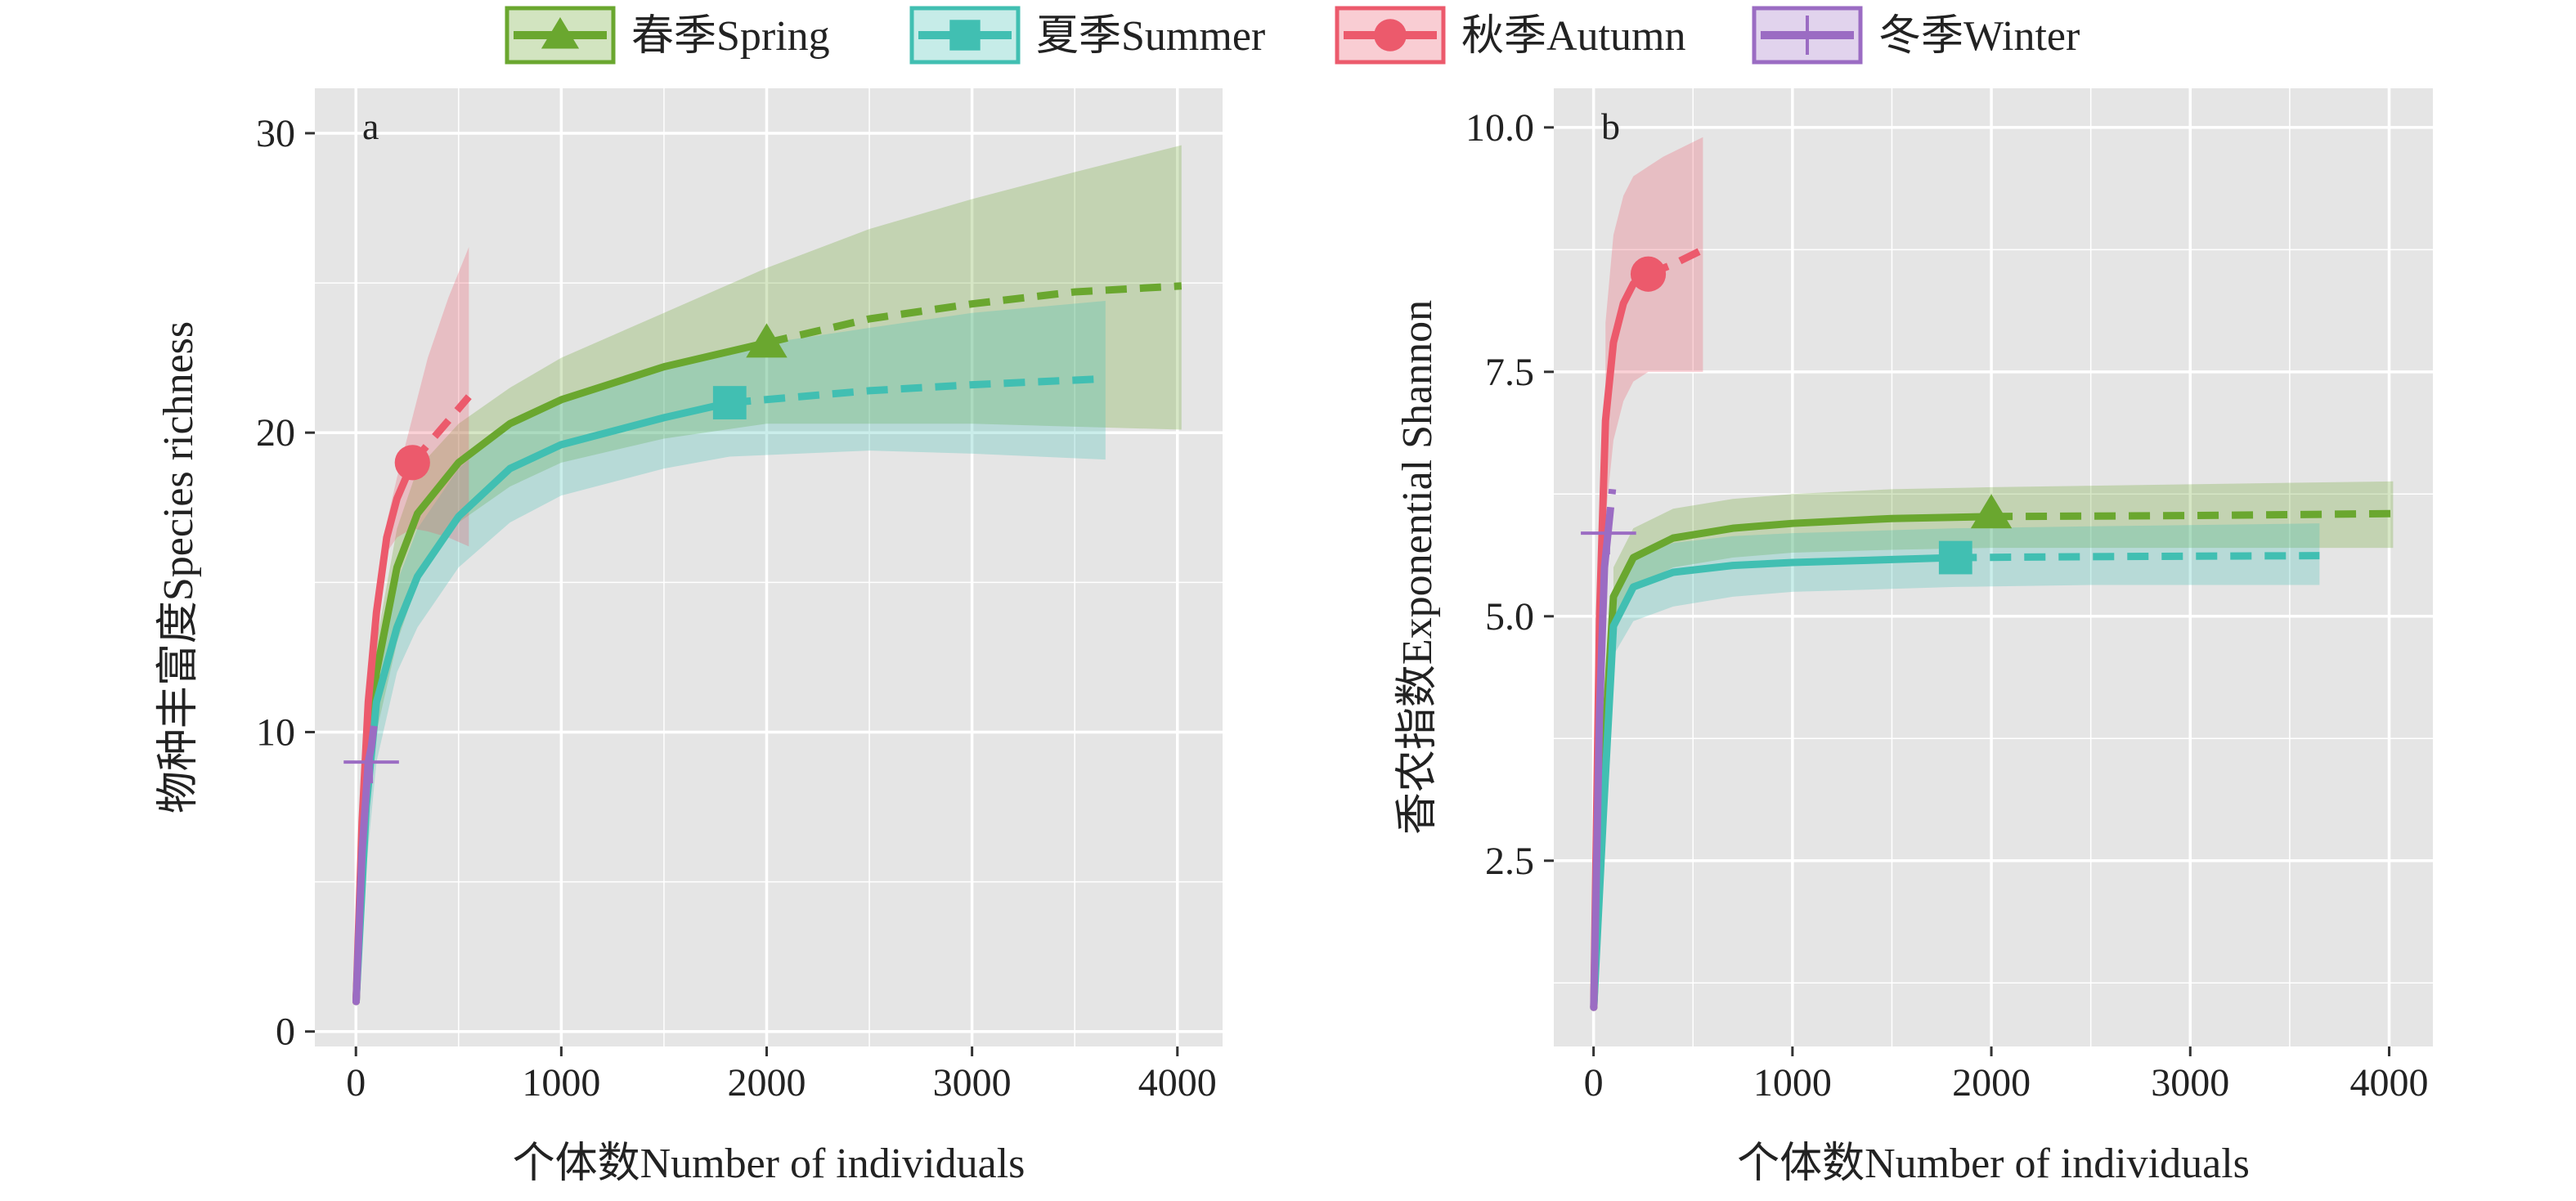 This screenshot has height=1201, width=2576. Describe the element at coordinates (1609, 534) in the screenshot. I see `panel-b-marker-winter` at that location.